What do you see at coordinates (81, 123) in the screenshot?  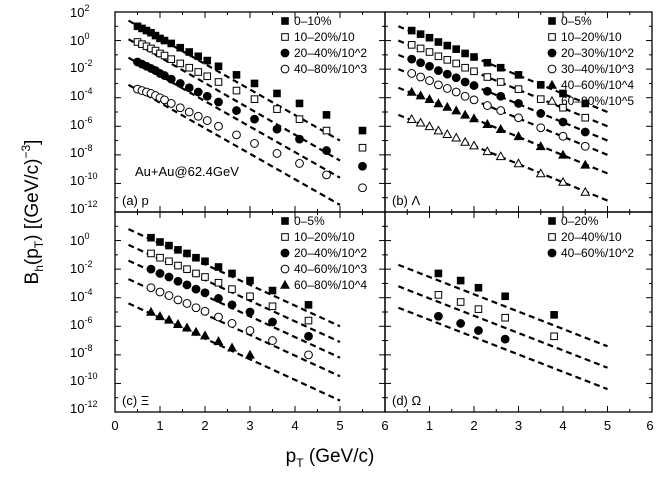 I see `y-tick-label: 10⁻⁶` at bounding box center [81, 123].